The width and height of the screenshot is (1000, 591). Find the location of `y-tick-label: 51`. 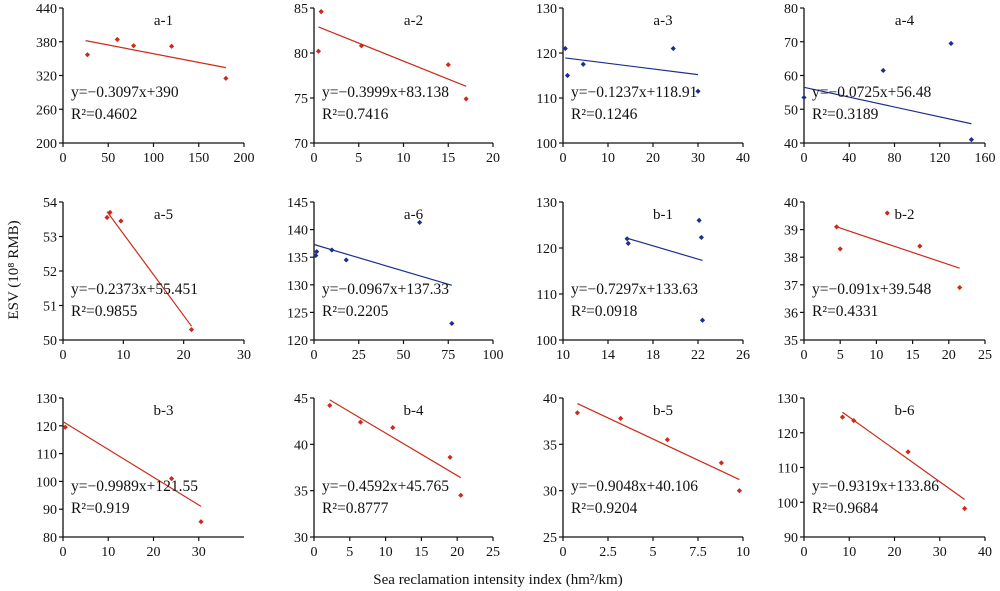

y-tick-label: 51 is located at coordinates (50, 307).